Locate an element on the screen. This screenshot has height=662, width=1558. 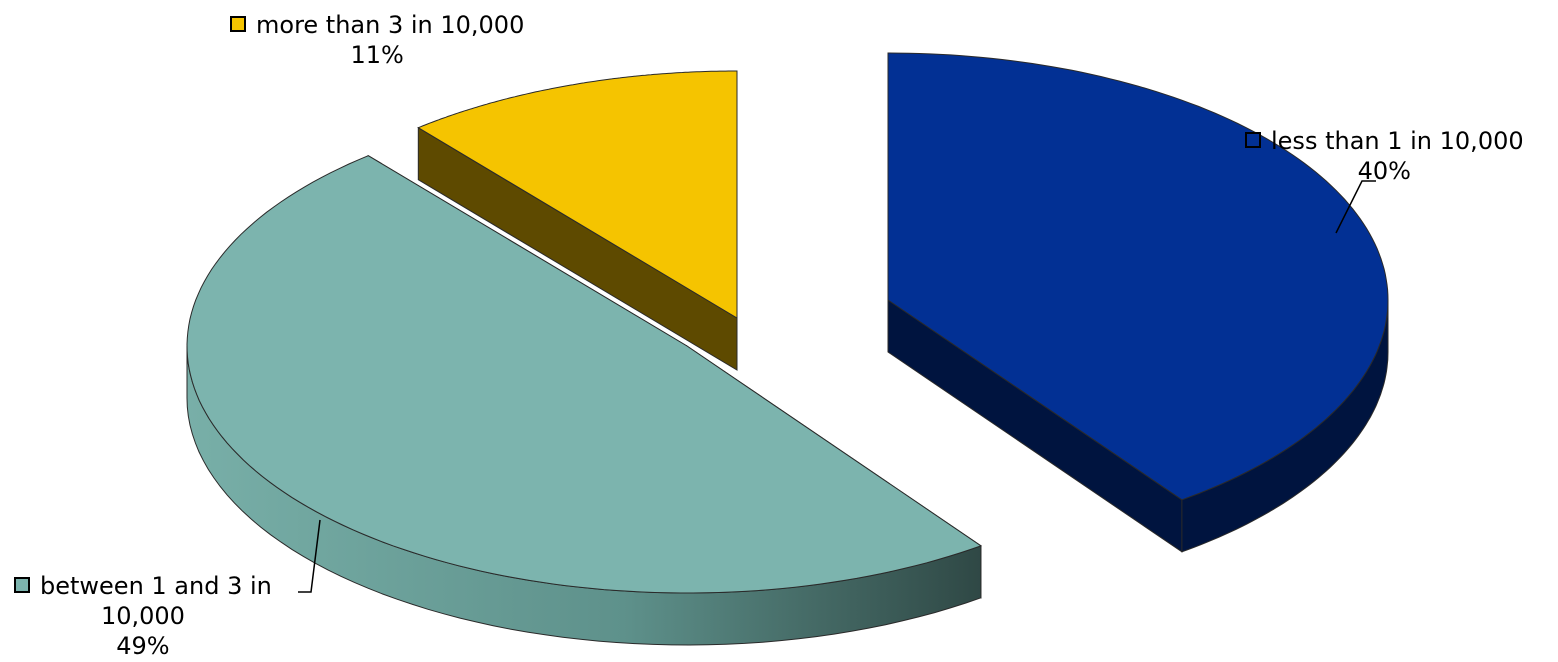
slice-label-between-1-and-3: between 1 and 3 in 10,000 49% is located at coordinates (143, 616).